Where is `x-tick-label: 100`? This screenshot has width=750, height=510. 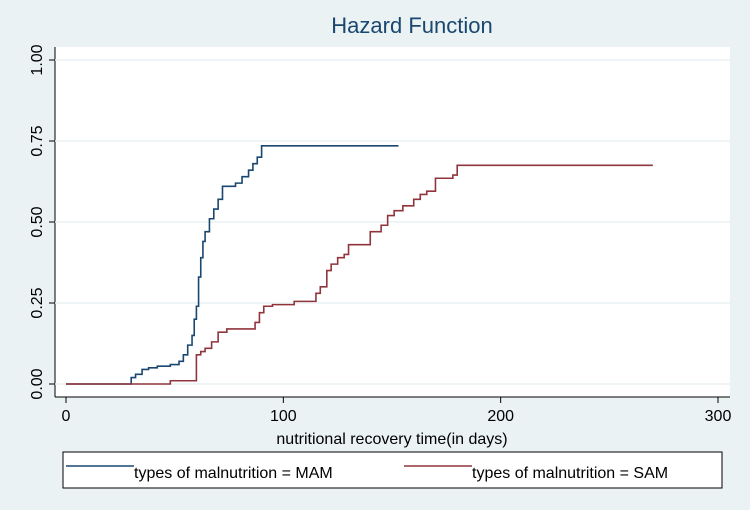 x-tick-label: 100 is located at coordinates (283, 416).